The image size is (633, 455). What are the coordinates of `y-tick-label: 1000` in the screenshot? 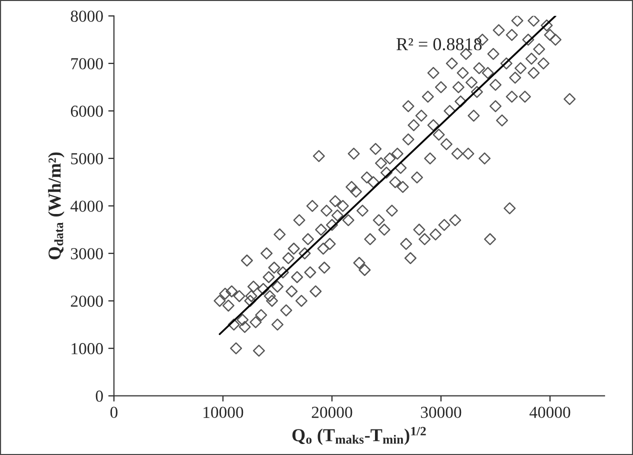 It's located at (87, 348).